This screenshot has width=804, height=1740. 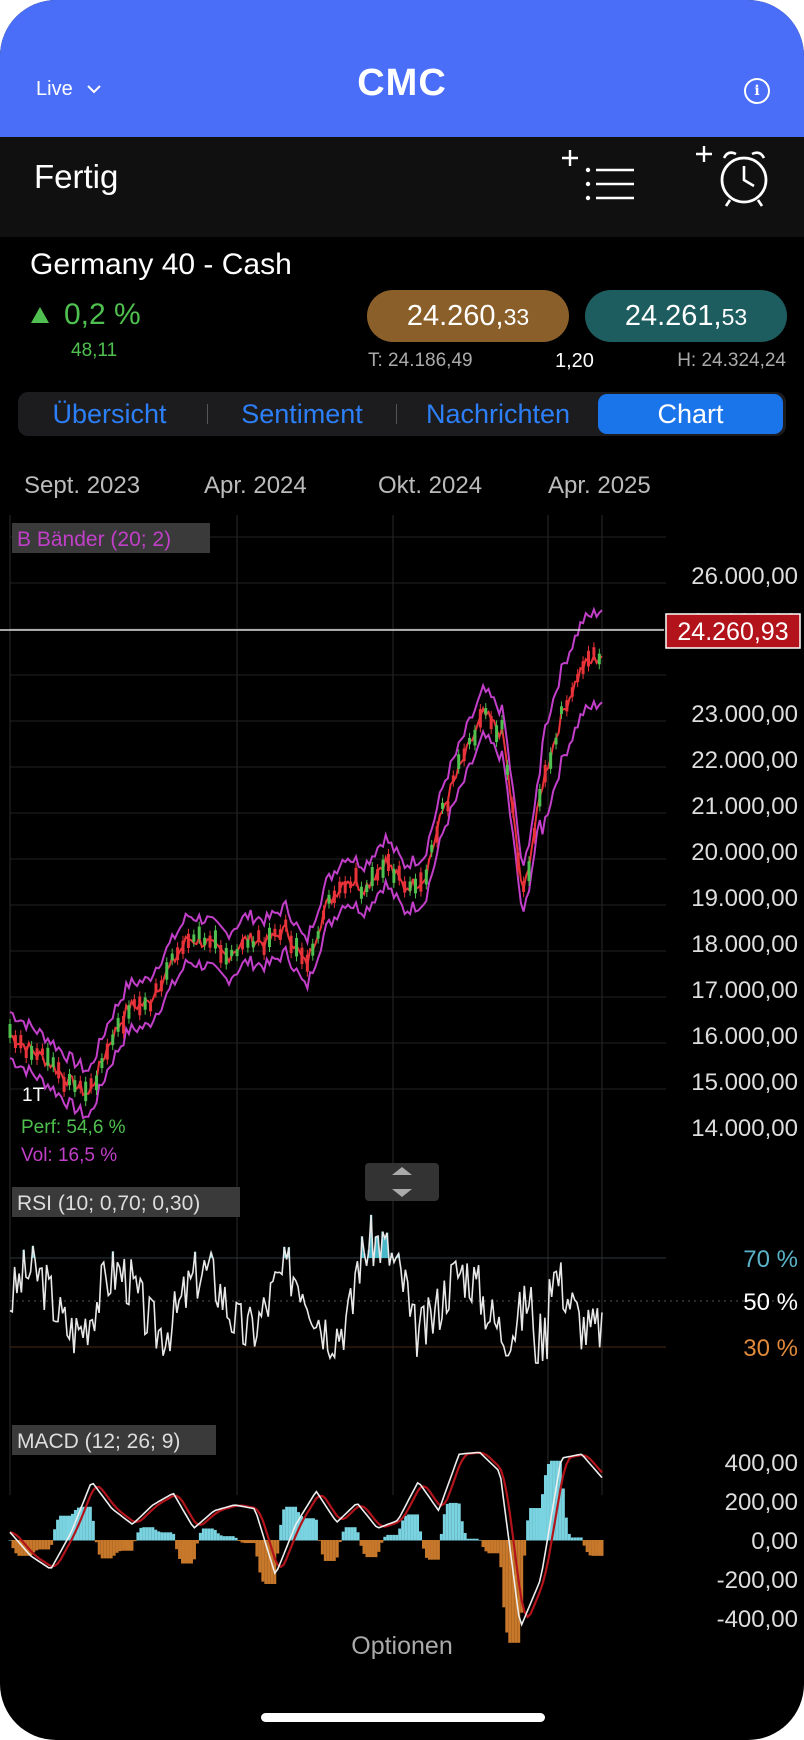 I want to click on macd-label-bg, so click(x=114, y=1440).